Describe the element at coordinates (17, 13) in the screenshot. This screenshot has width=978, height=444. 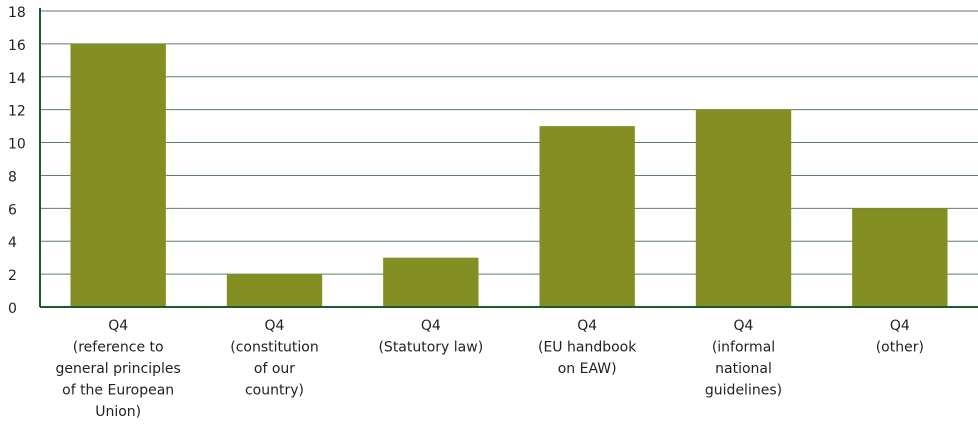
I see `y-tick-label: 18` at that location.